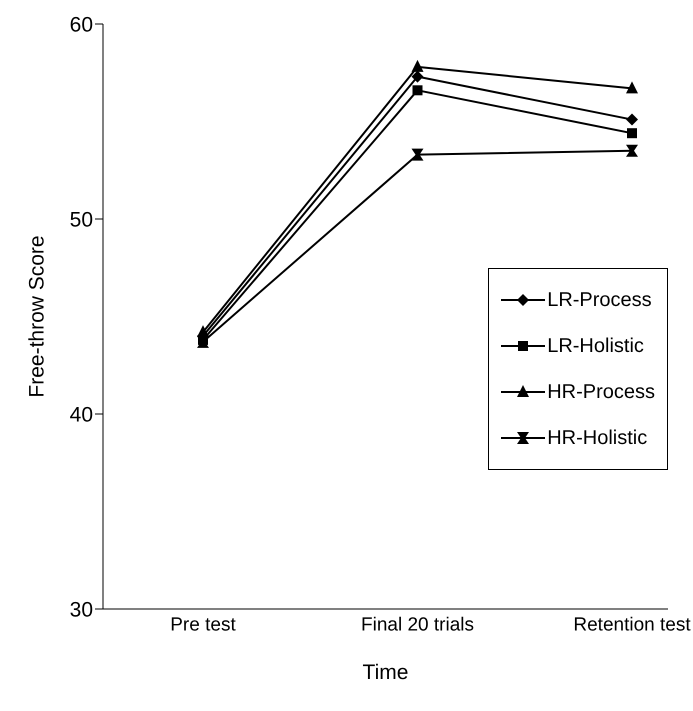 The height and width of the screenshot is (711, 693). What do you see at coordinates (385, 672) in the screenshot?
I see `x-axis-title: Time` at bounding box center [385, 672].